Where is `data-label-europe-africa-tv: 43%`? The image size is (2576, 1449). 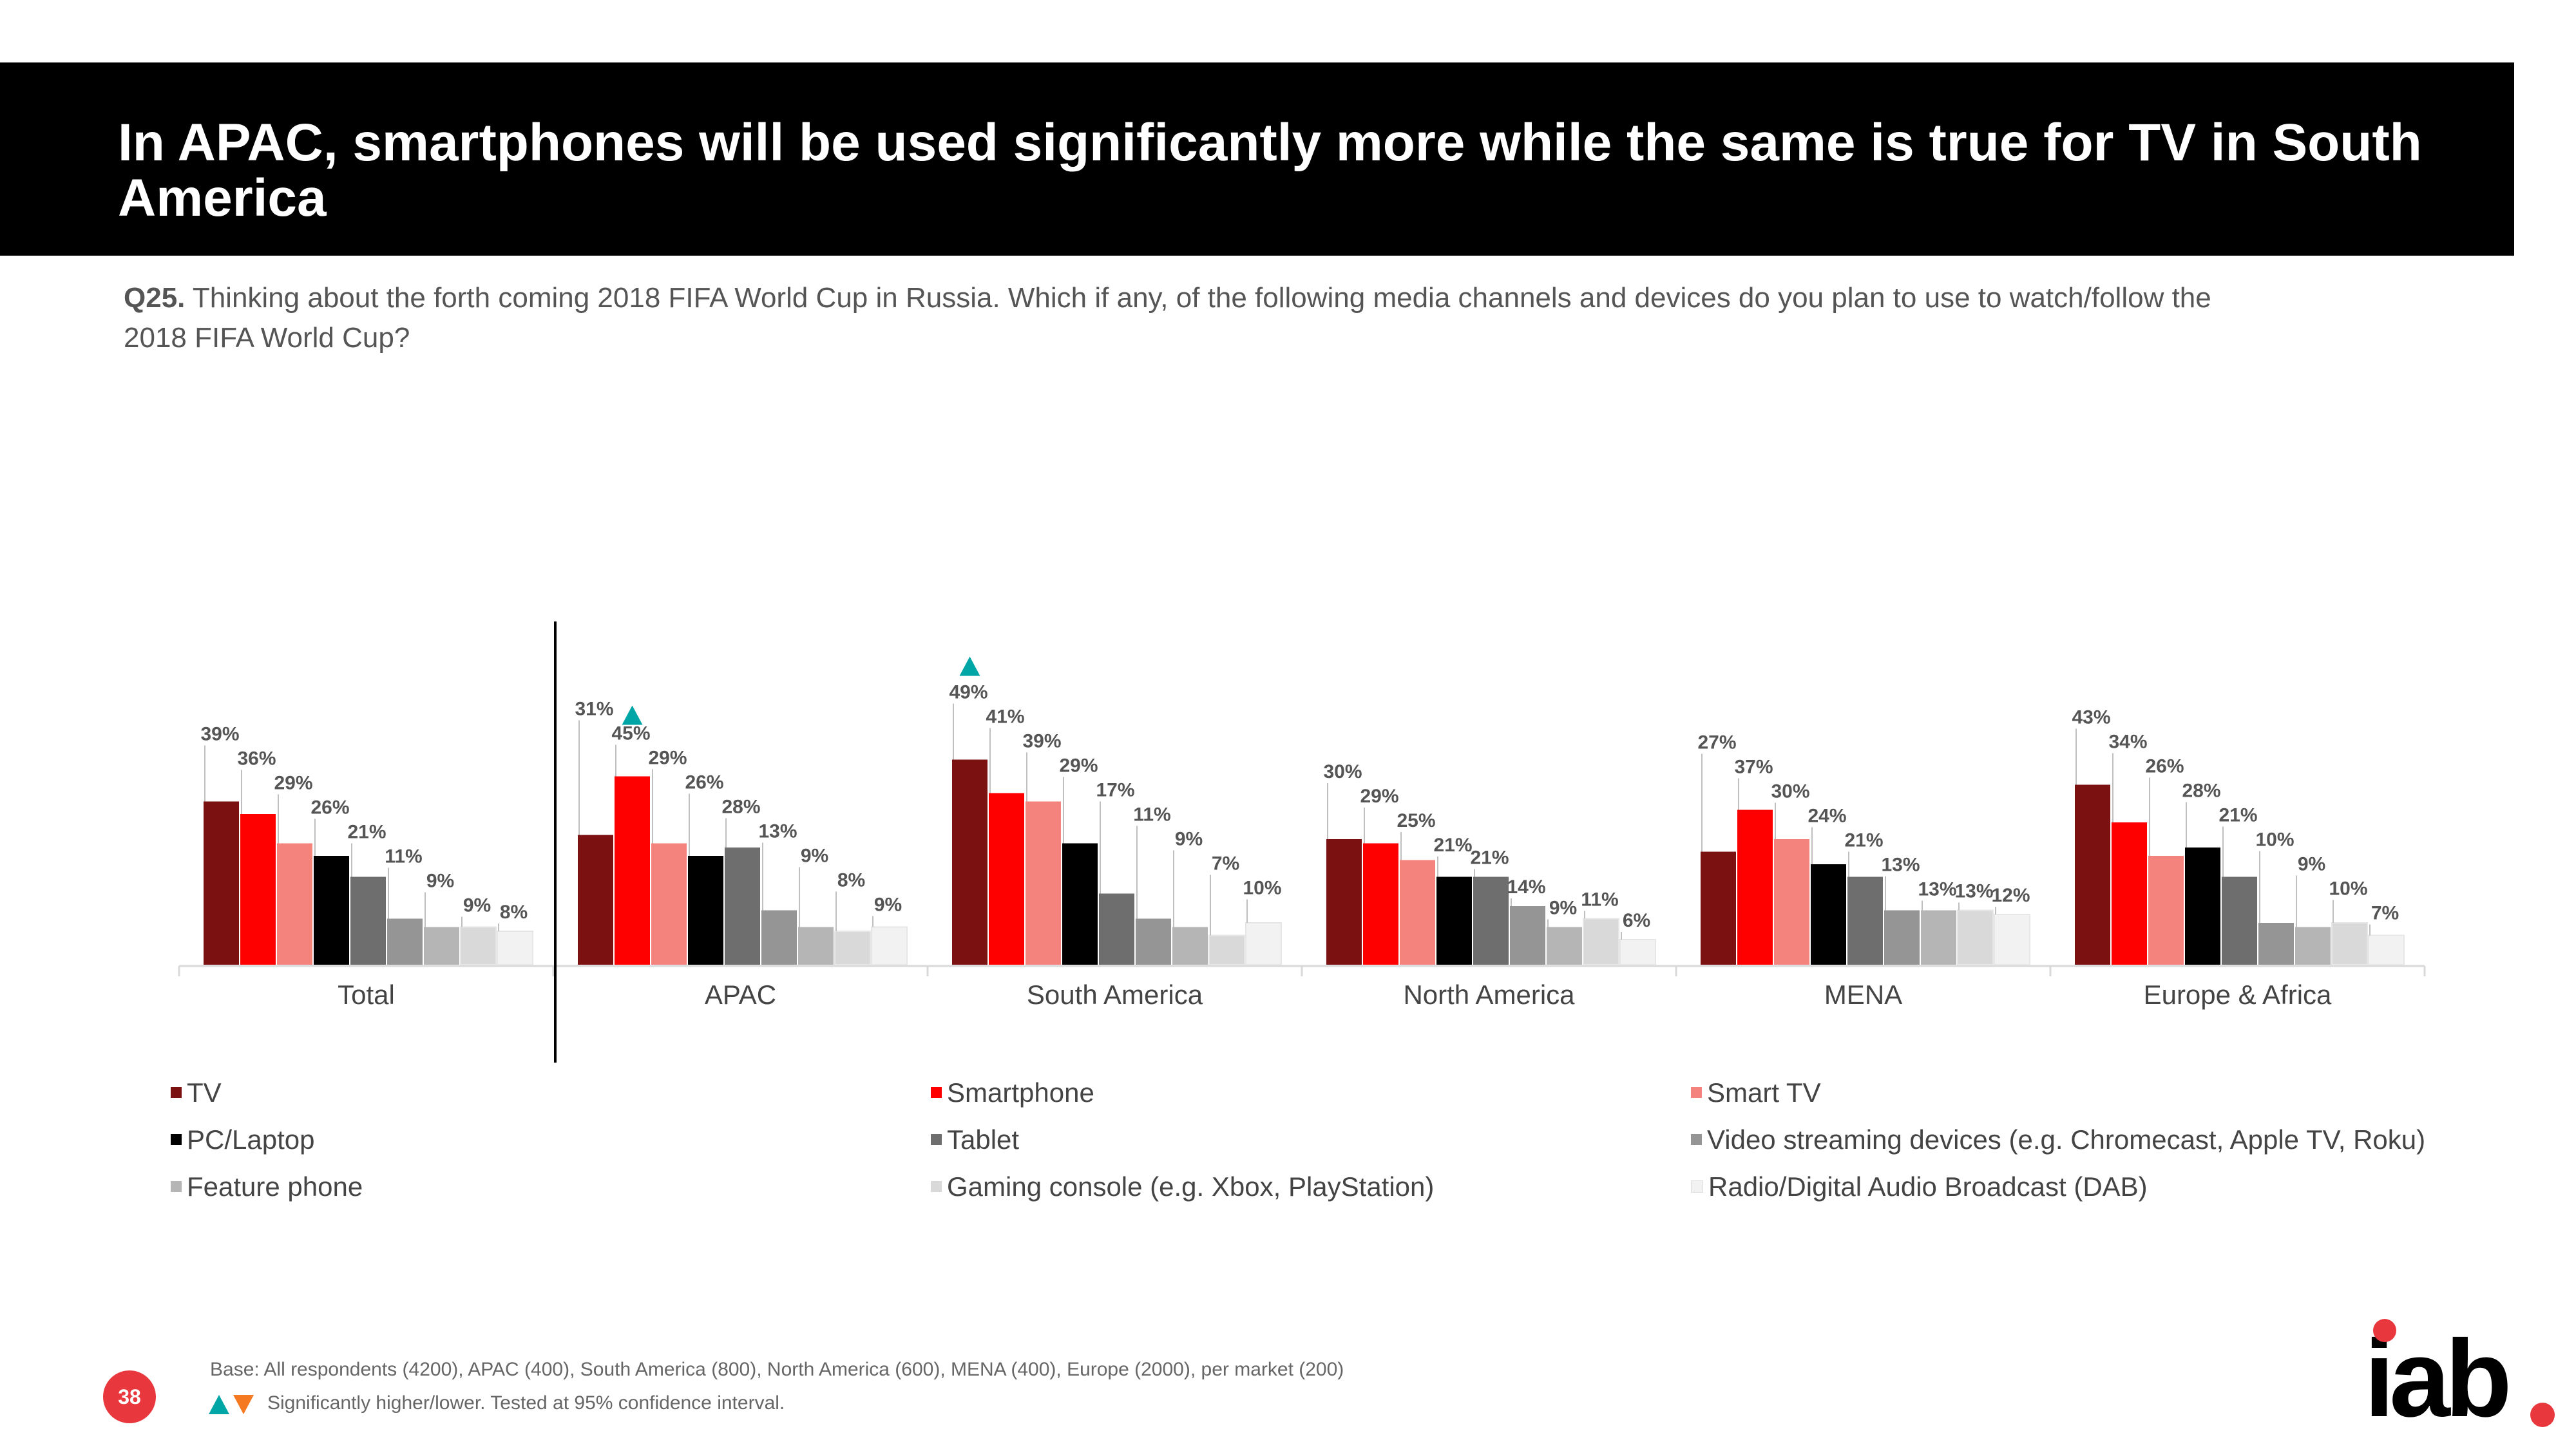
data-label-europe-africa-tv: 43% is located at coordinates (2091, 717).